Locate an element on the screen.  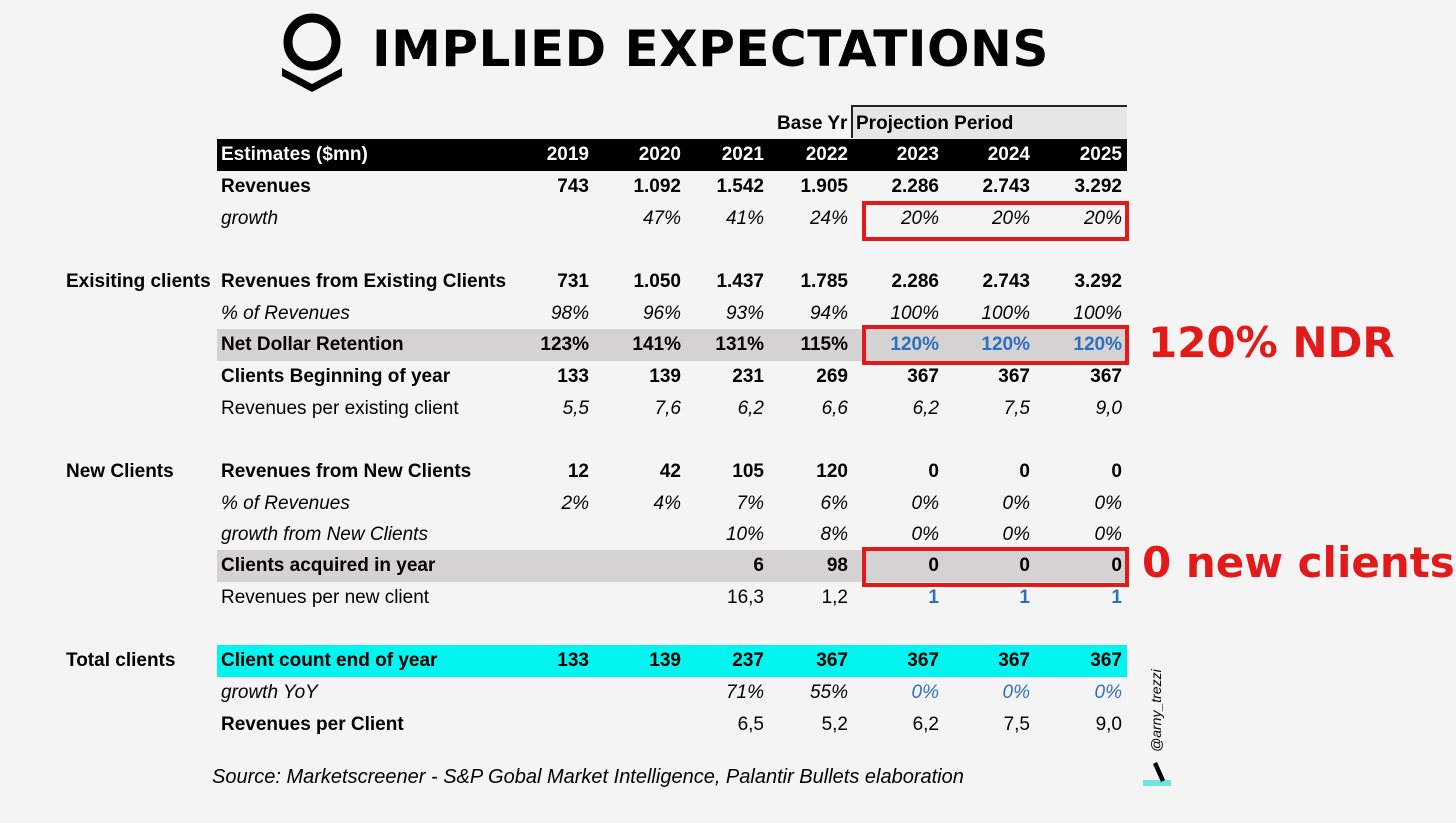
cell-rev_new-2024: 0 is located at coordinates (1024, 471).